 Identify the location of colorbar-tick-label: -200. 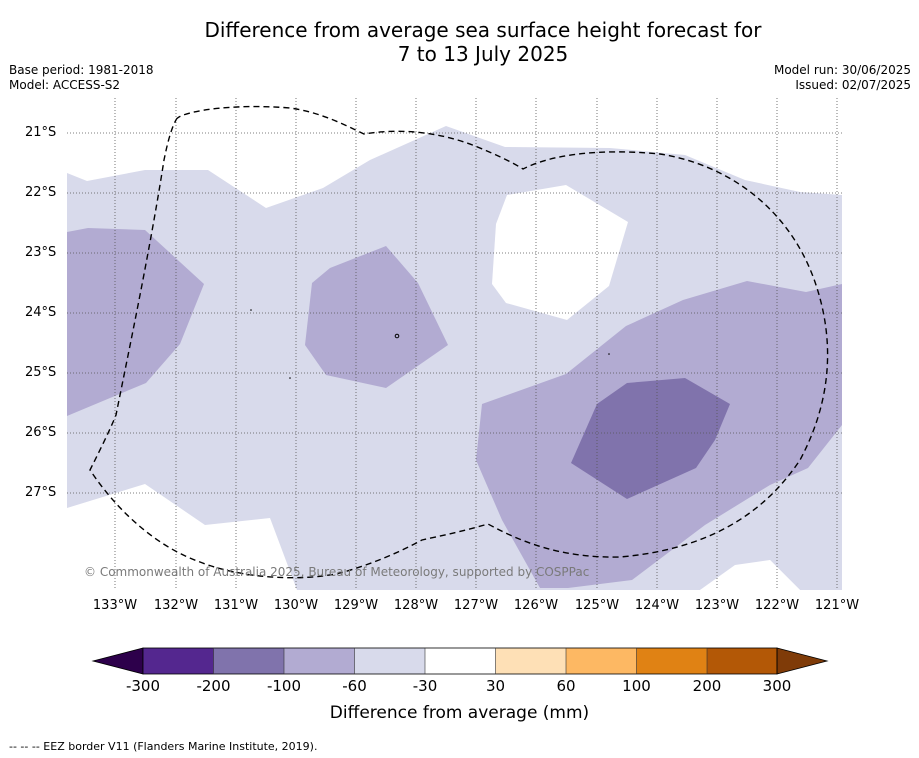
(213, 686).